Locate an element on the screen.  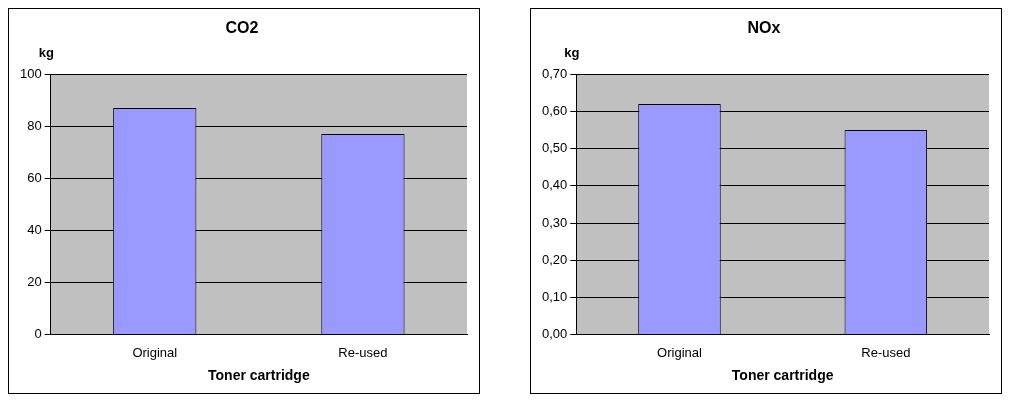
y-tick-label: 0,50 is located at coordinates (554, 148).